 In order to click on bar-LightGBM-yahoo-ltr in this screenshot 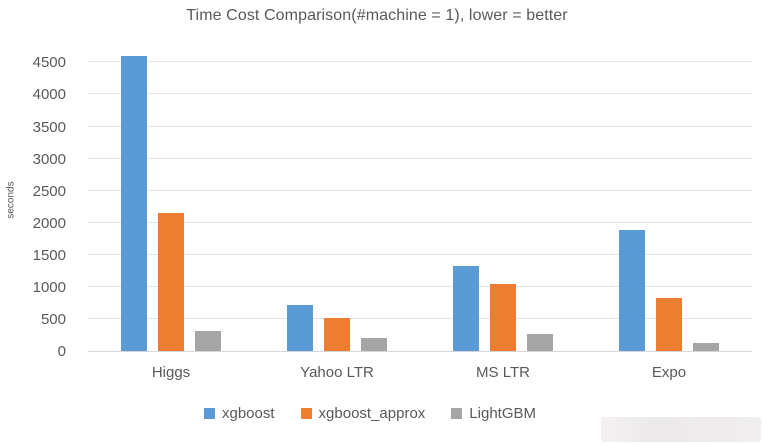, I will do `click(374, 344)`.